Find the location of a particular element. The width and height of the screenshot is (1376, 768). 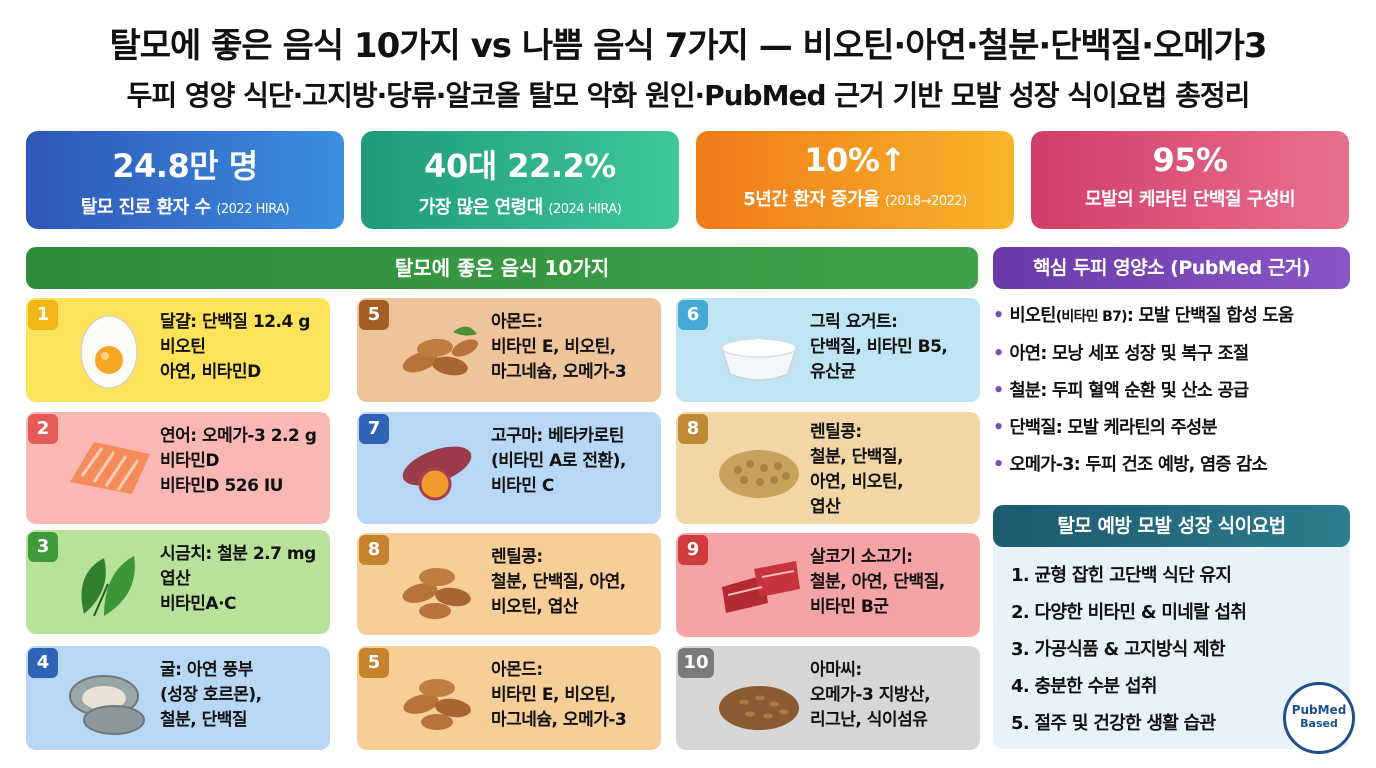

card-number: 4 is located at coordinates (43, 663).